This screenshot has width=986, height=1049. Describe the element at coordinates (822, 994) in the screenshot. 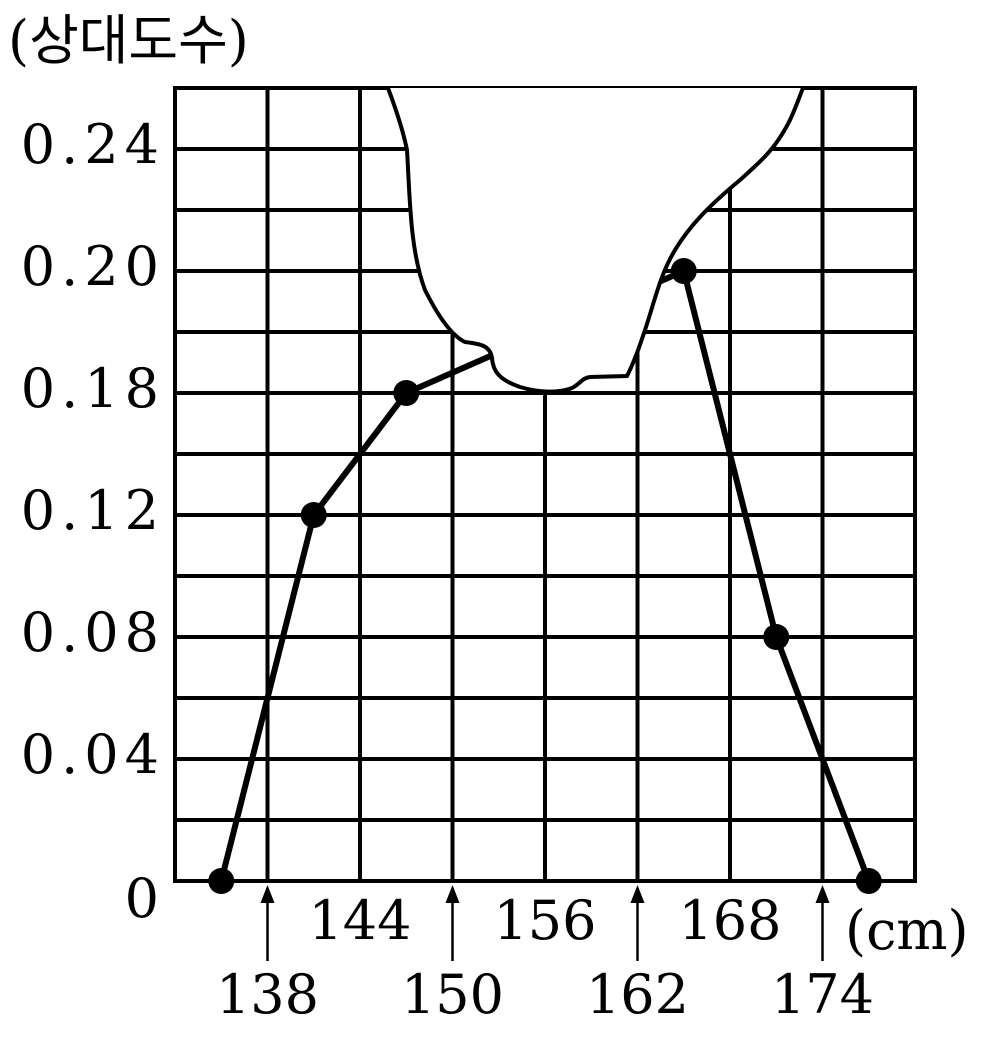

I see `x-tick-label: 174` at that location.